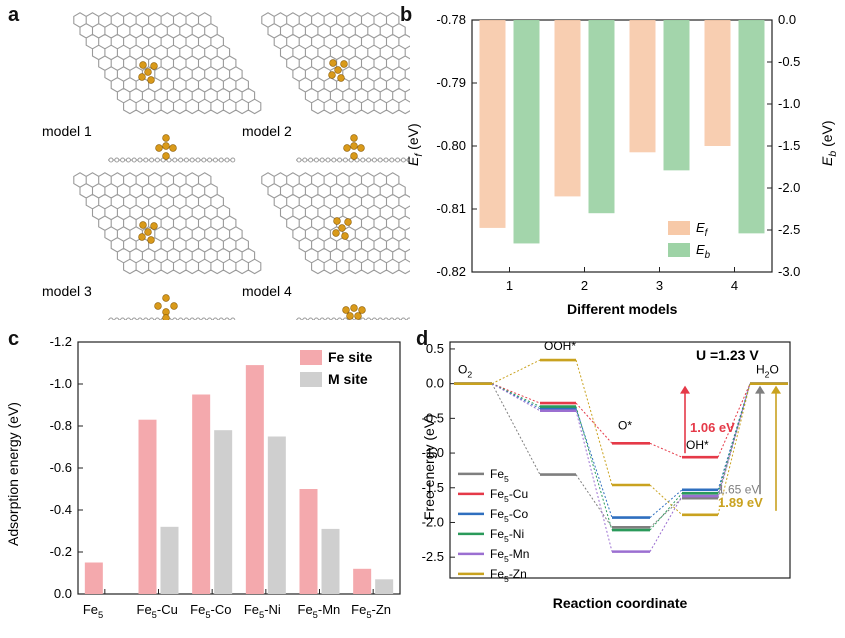 The width and height of the screenshot is (845, 638). What do you see at coordinates (509, 515) in the screenshot?
I see `legend-label: Fe5-Co` at bounding box center [509, 515].